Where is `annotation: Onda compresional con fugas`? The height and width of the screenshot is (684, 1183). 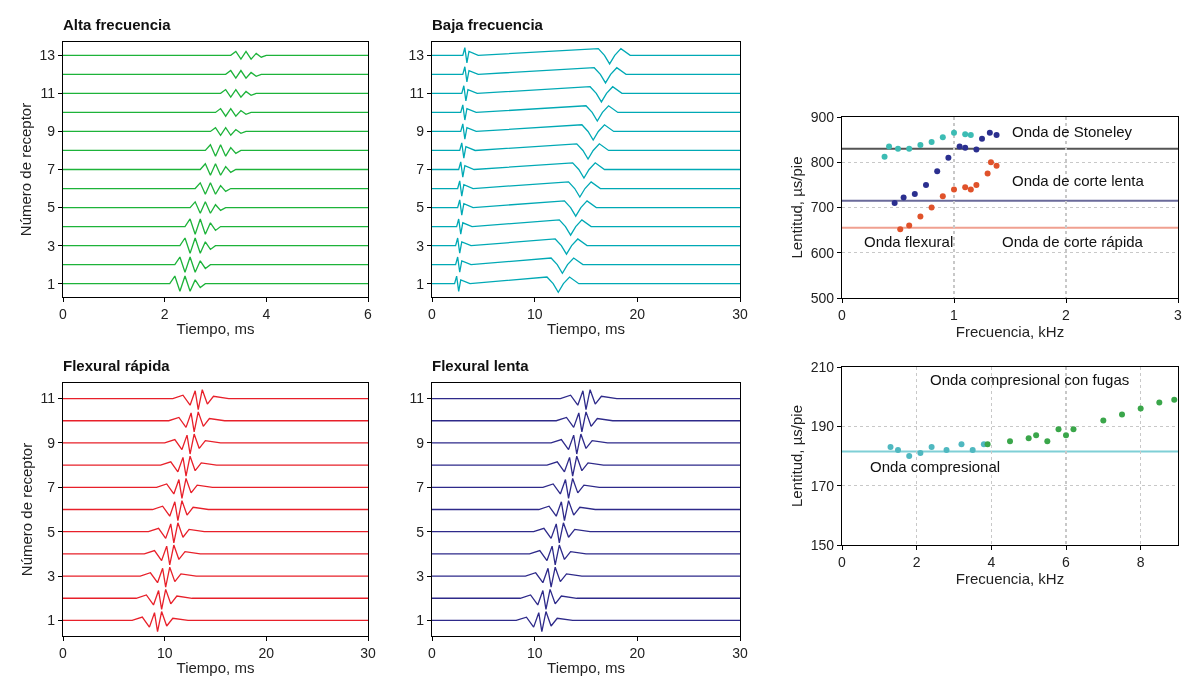 annotation: Onda compresional con fugas is located at coordinates (1030, 379).